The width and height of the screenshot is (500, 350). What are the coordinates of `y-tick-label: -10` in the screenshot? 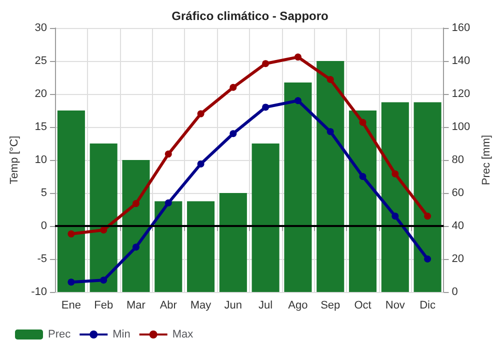 It's located at (39, 292).